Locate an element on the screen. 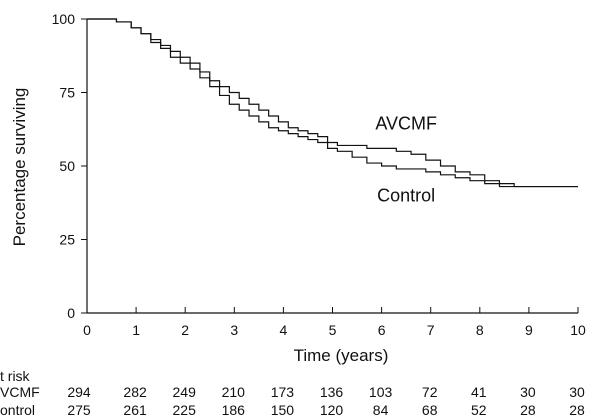 Image resolution: width=591 pixels, height=416 pixels. y-axis-title: Percentage surviving is located at coordinates (19, 167).